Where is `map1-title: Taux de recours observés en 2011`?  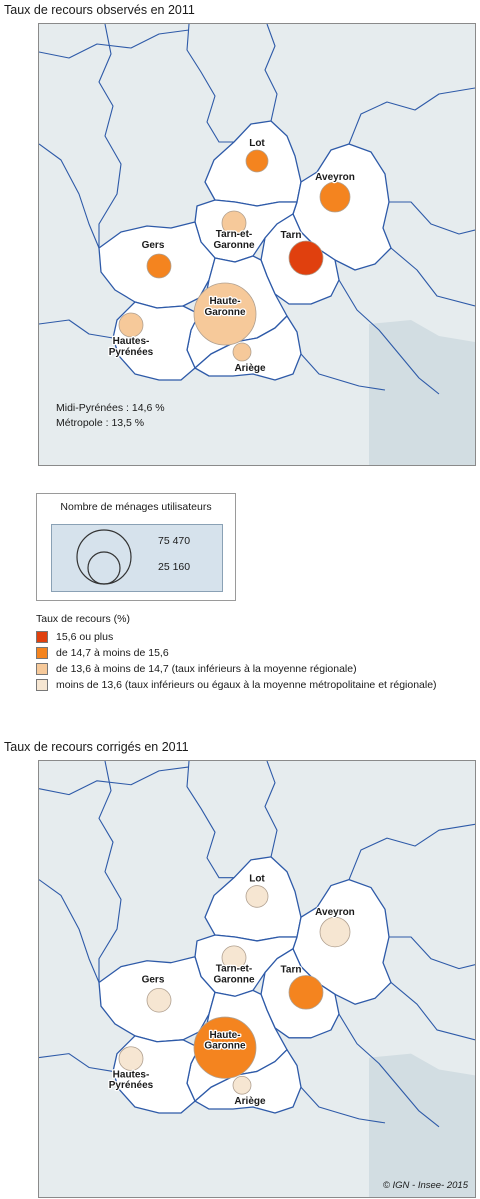
map1-title: Taux de recours observés en 2011 is located at coordinates (99, 10).